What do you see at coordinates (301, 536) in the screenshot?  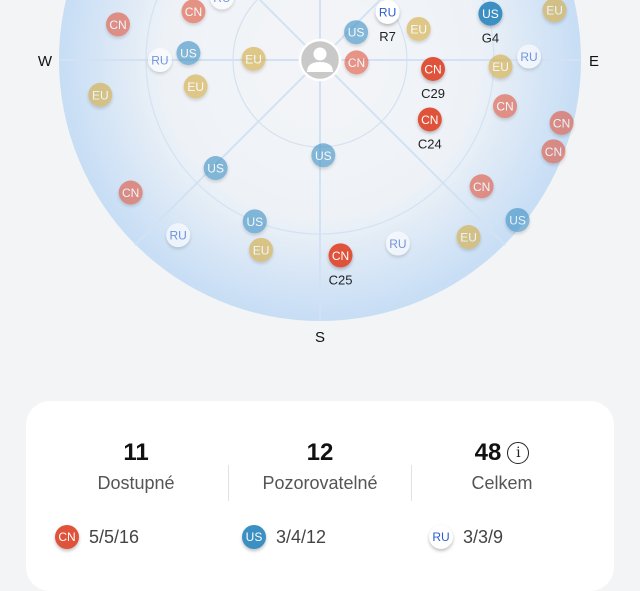 I see `us-counts: 3/4/12` at bounding box center [301, 536].